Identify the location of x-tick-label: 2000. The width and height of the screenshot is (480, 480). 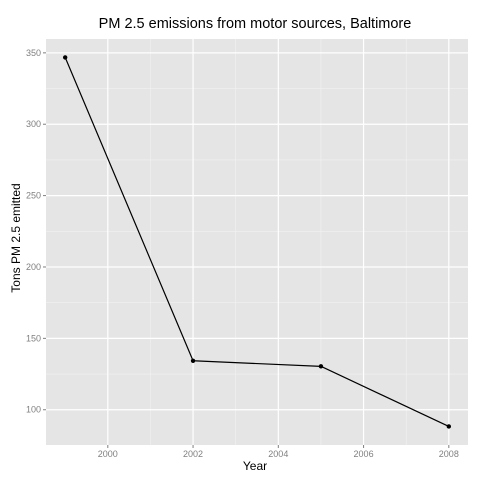
(108, 454).